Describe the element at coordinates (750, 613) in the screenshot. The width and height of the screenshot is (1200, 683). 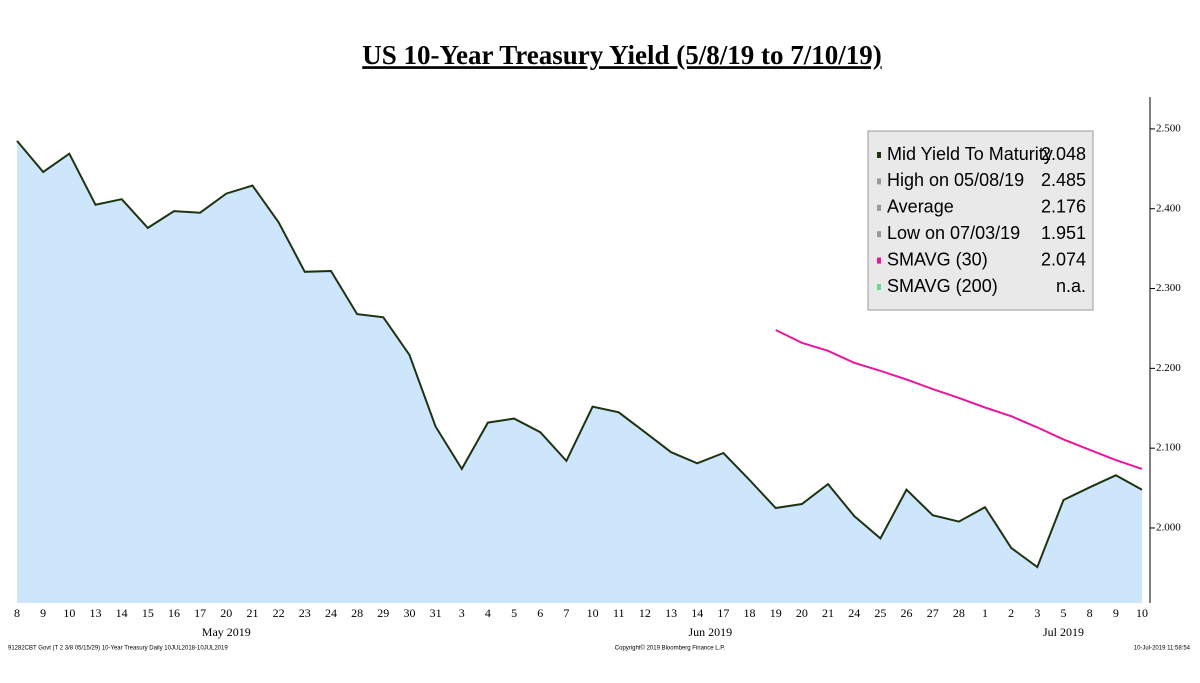
I see `x-tick-label: 18` at that location.